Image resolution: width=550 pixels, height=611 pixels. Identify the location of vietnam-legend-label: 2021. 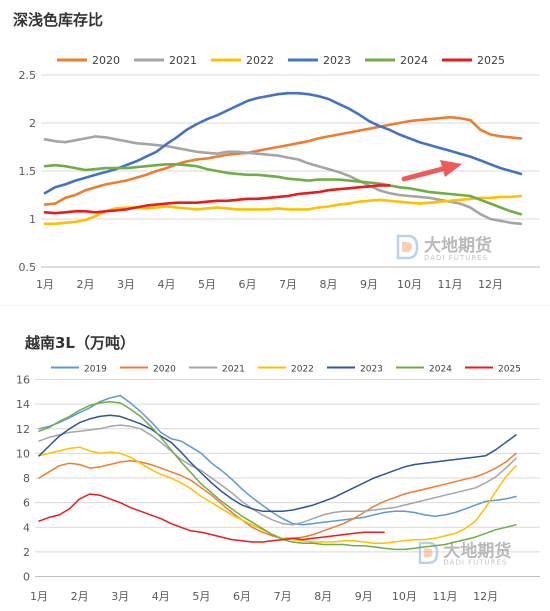
(233, 370).